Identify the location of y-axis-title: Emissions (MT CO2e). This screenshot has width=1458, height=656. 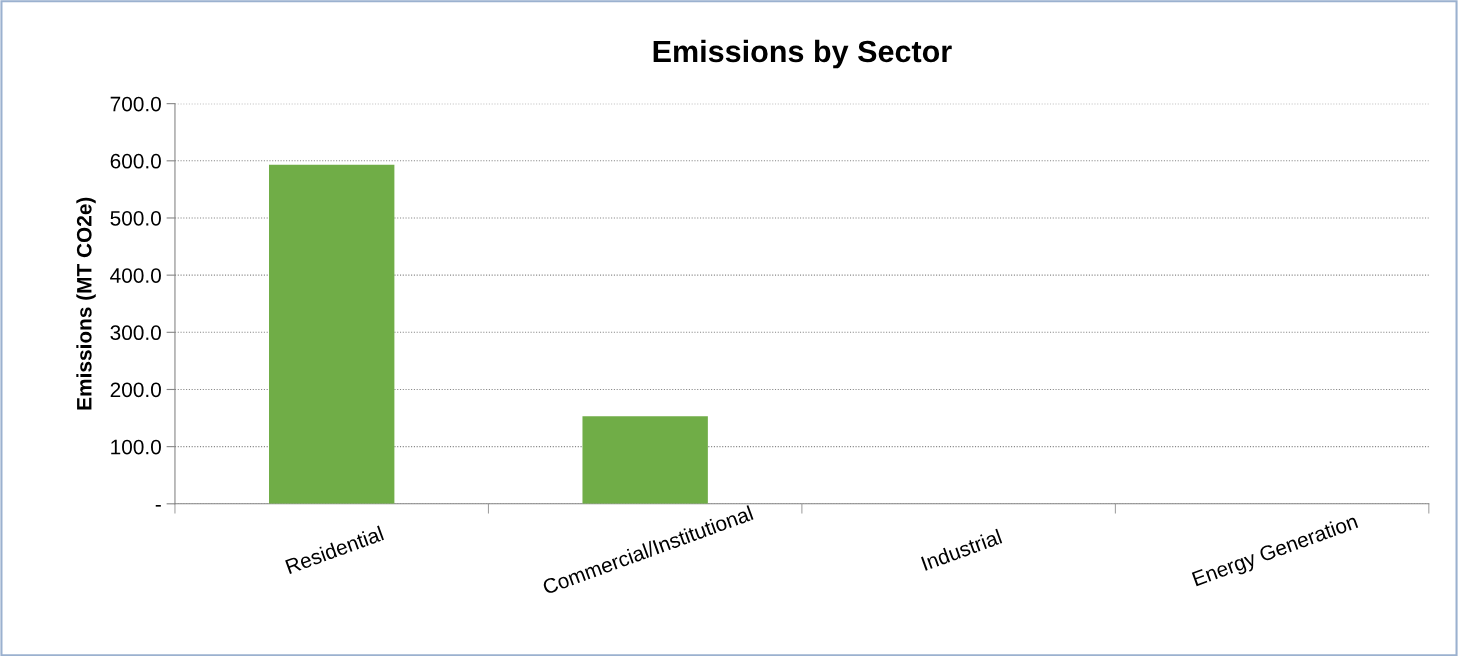
(86, 303).